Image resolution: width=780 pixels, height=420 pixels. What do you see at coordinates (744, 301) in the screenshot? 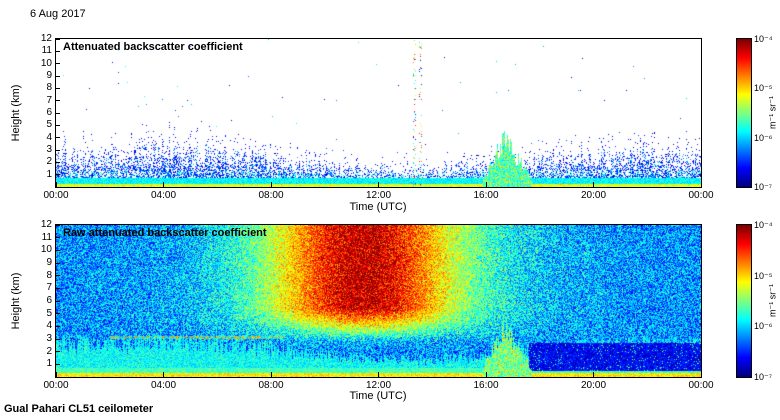
I see `colorbar-bottom` at bounding box center [744, 301].